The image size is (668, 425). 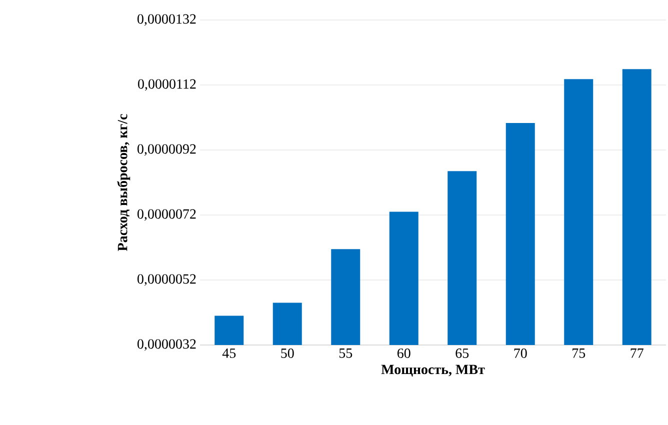 I want to click on y-tick-label: 0,0000052, so click(x=167, y=280).